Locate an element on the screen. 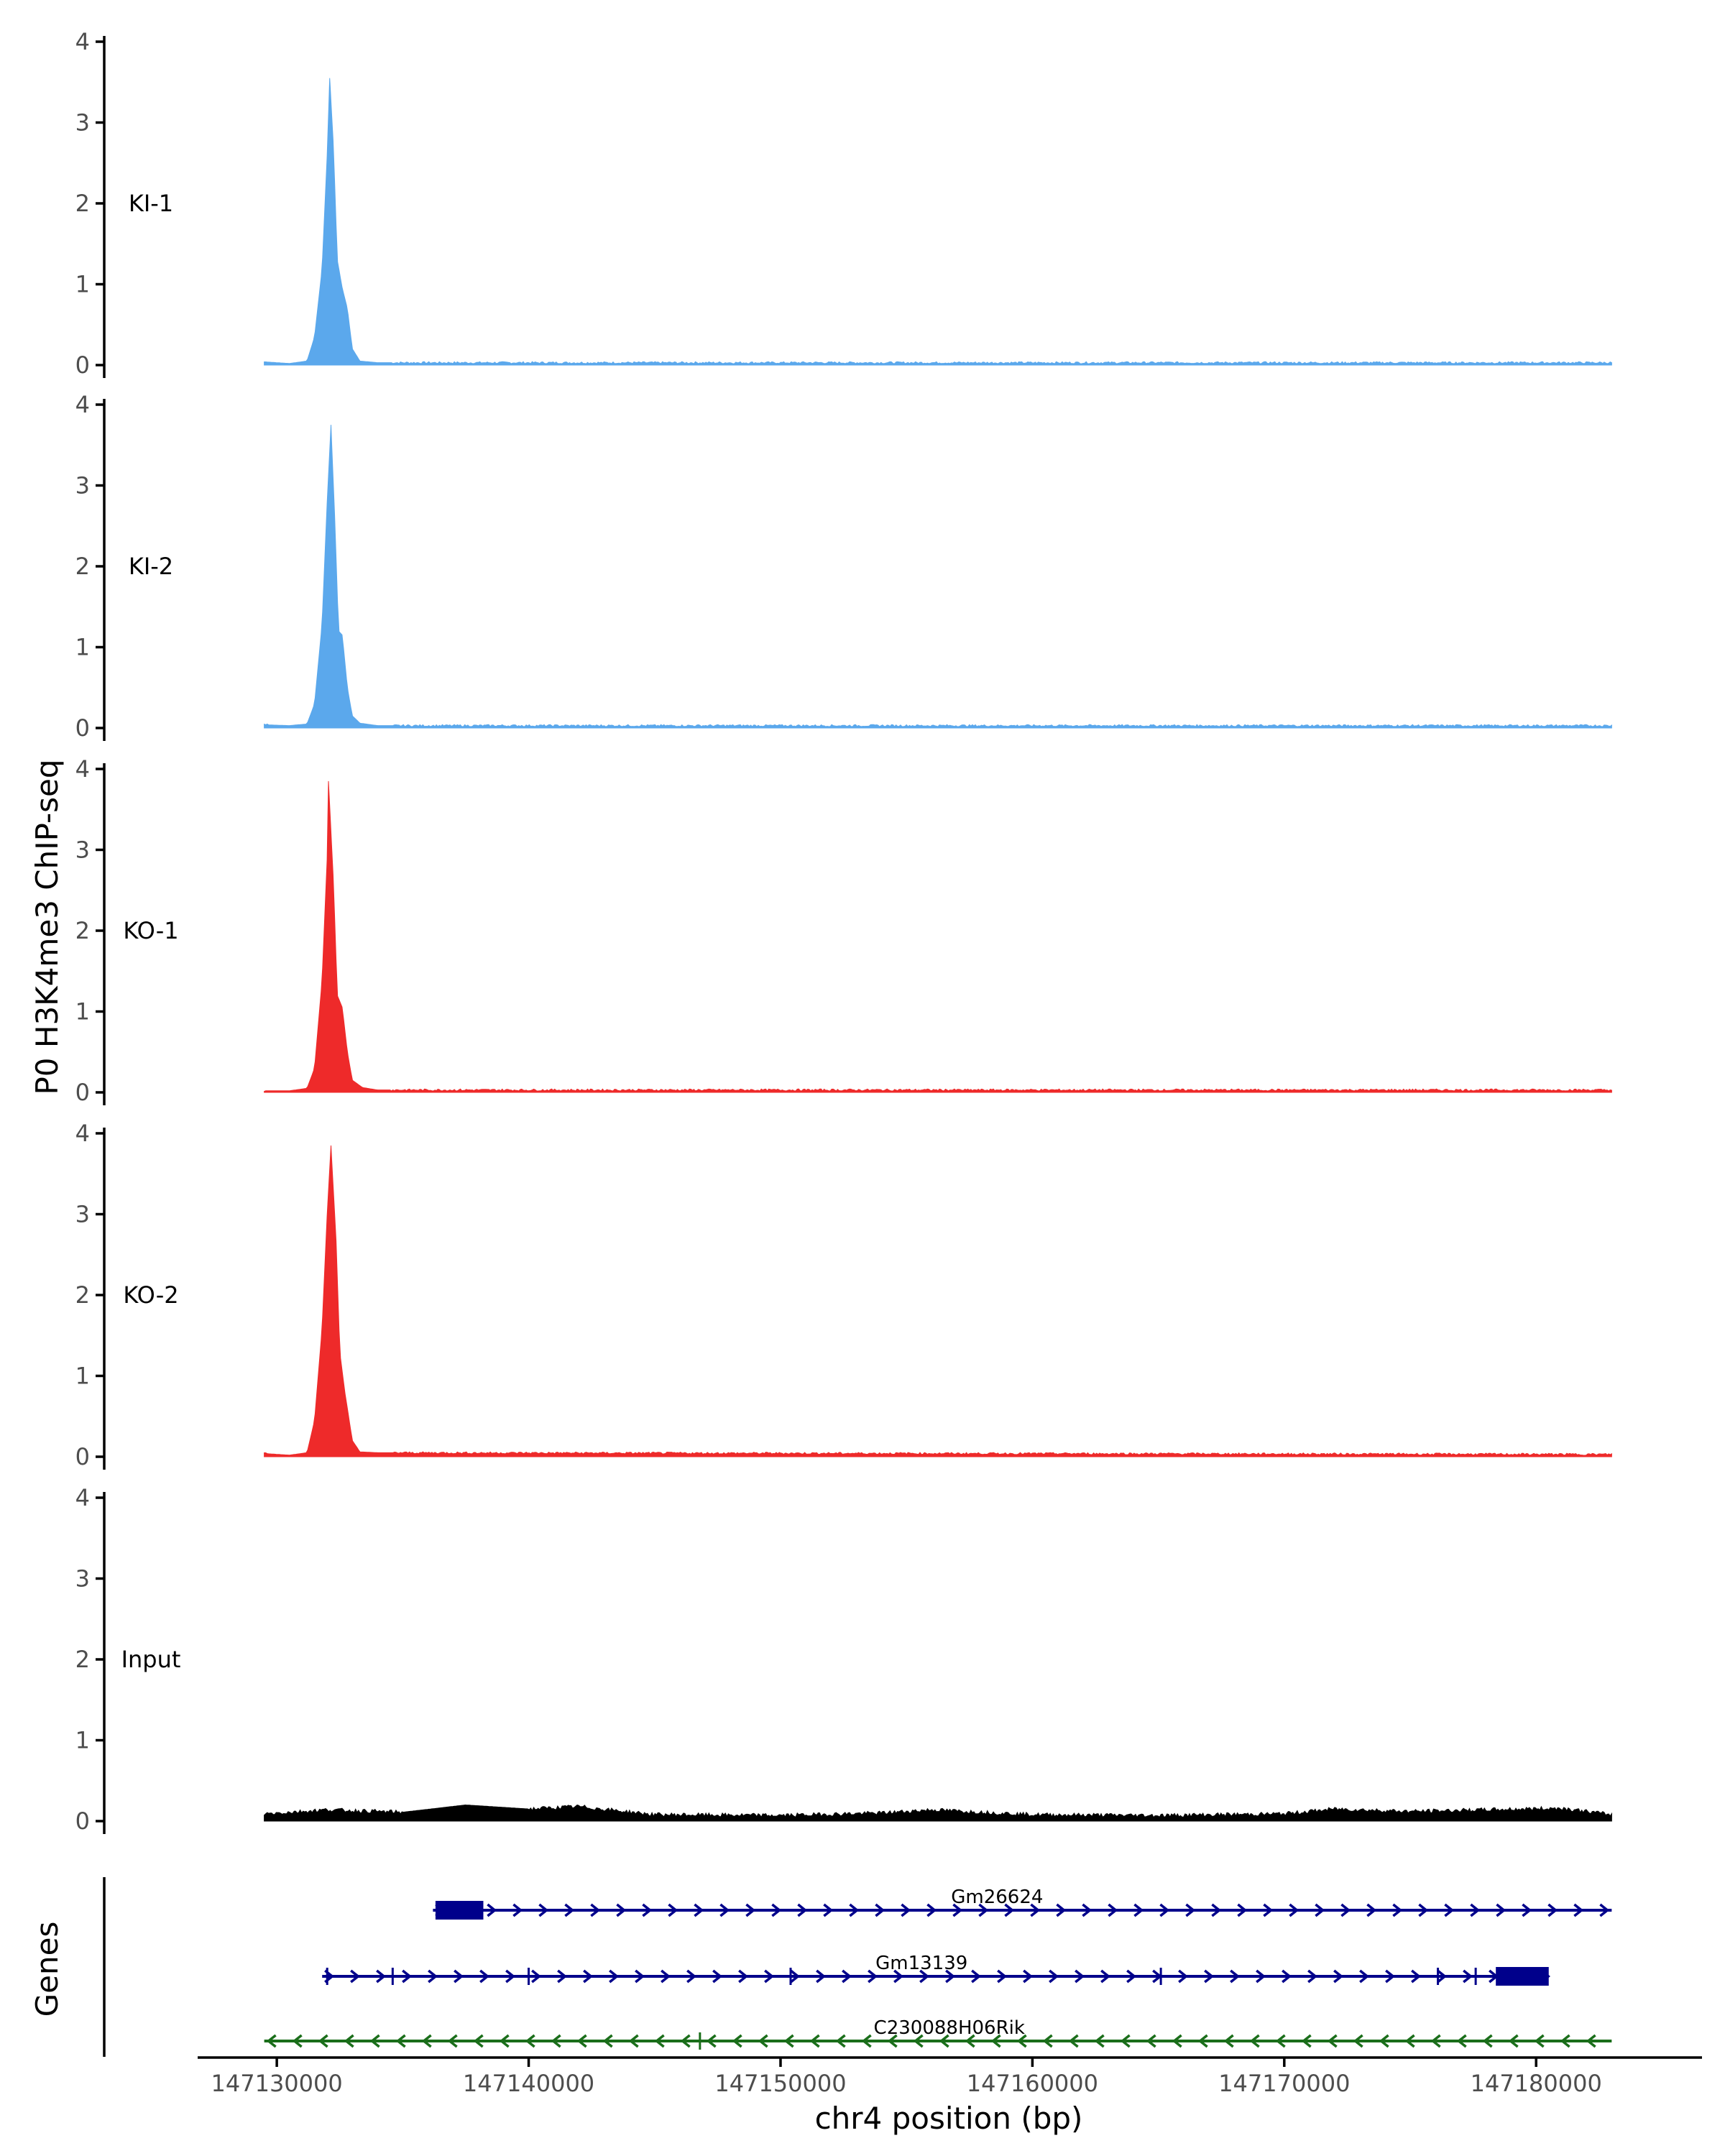 The height and width of the screenshot is (2156, 1725). track-input: 0 1 2 3 4 Input is located at coordinates (843, 1659).